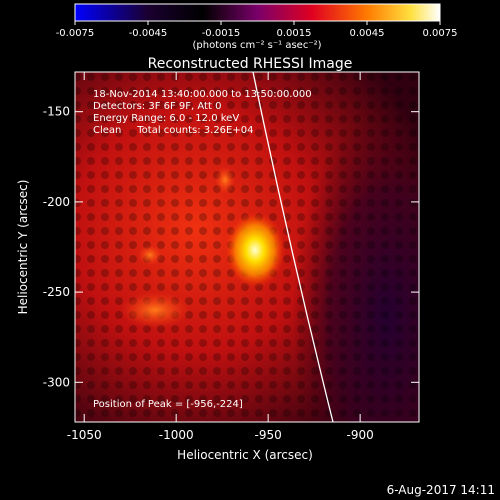 This screenshot has height=500, width=500. I want to click on colorbar-tick-label: 0.0045, so click(367, 33).